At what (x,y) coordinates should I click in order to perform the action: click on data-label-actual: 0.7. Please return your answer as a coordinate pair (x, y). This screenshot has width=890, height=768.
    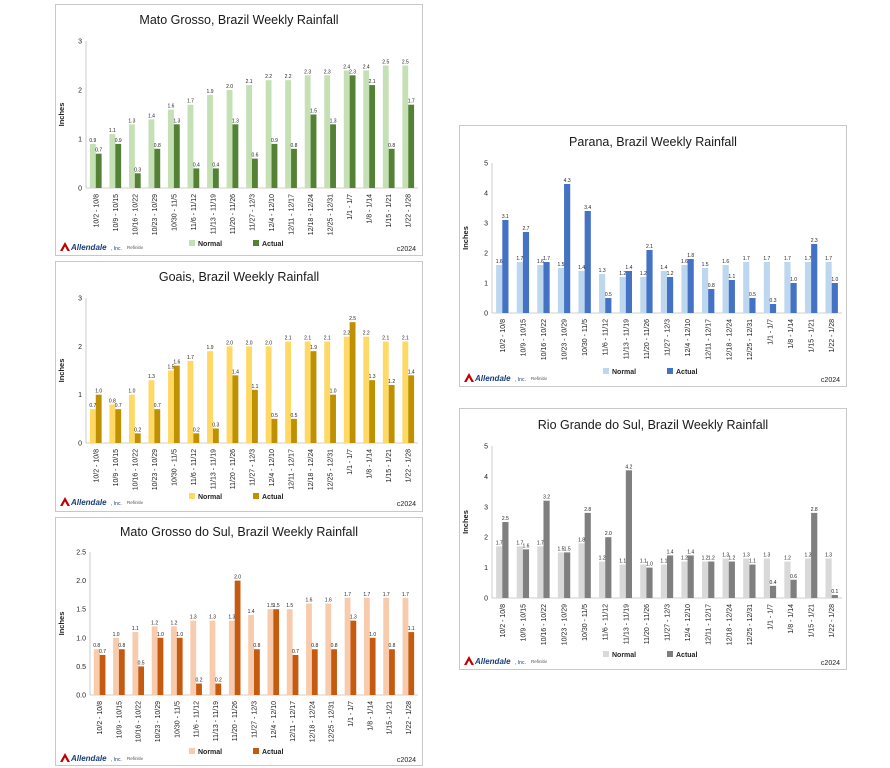
    Looking at the image, I should click on (102, 652).